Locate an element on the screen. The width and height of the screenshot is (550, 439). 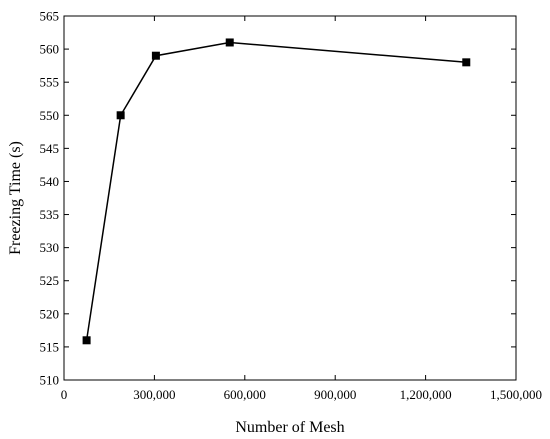
y-tick-label: 515 is located at coordinates (50, 346).